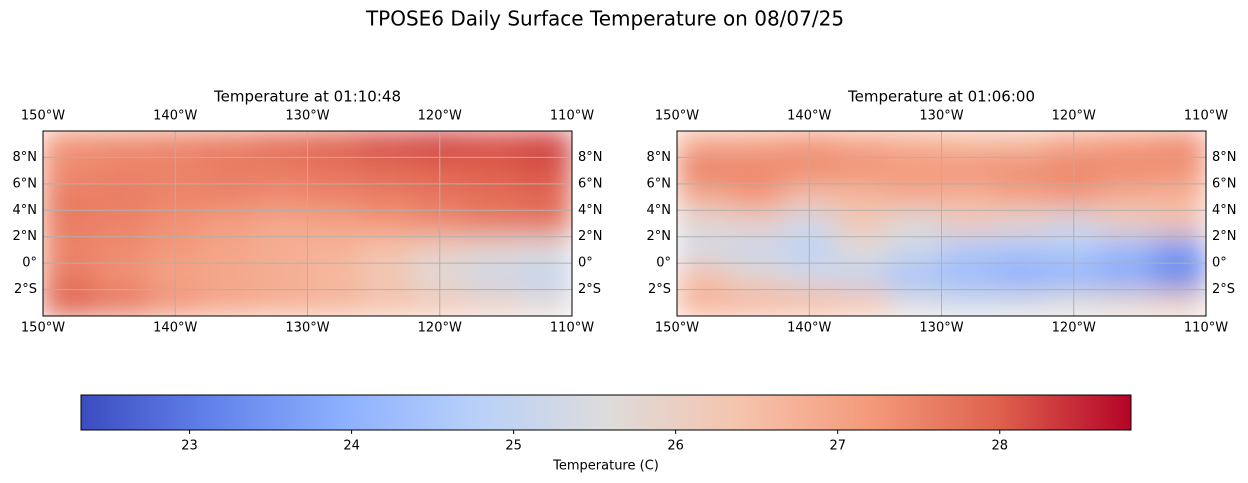  What do you see at coordinates (307, 97) in the screenshot?
I see `subplot-title: Temperature at 01:10:48` at bounding box center [307, 97].